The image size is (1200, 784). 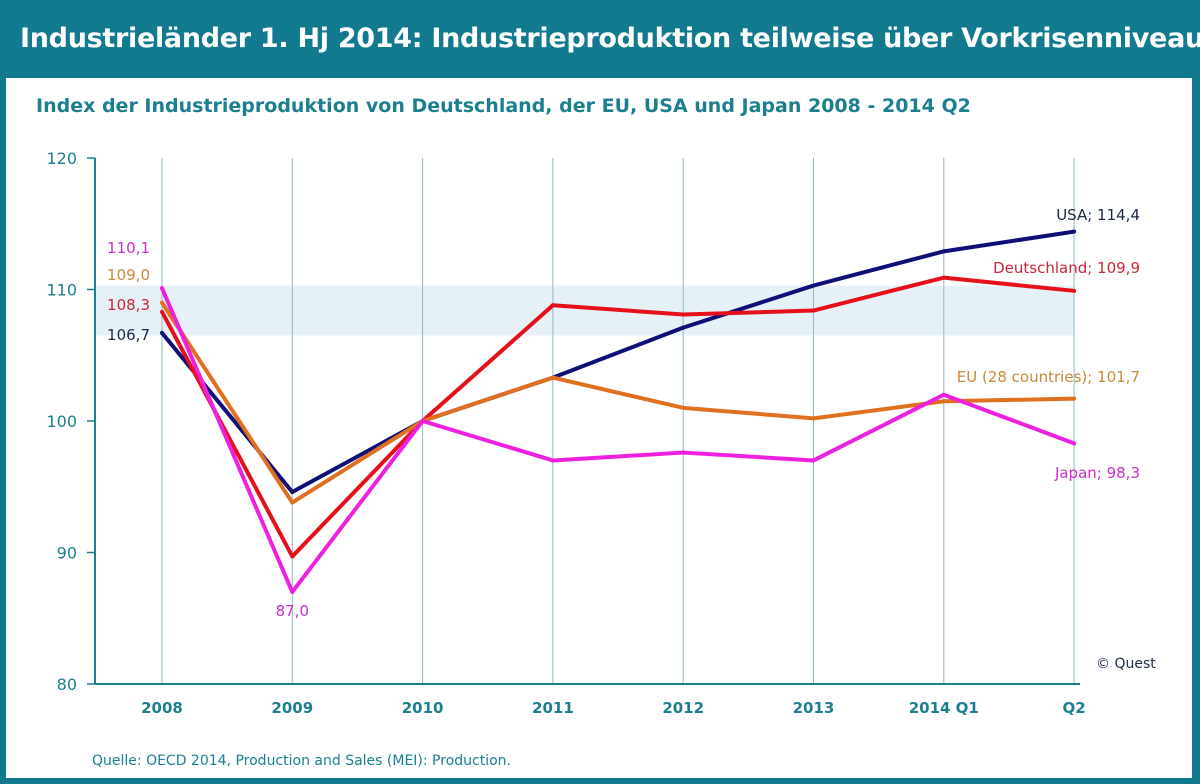 I want to click on end-label-usa: USA; 114,4, so click(x=1098, y=215).